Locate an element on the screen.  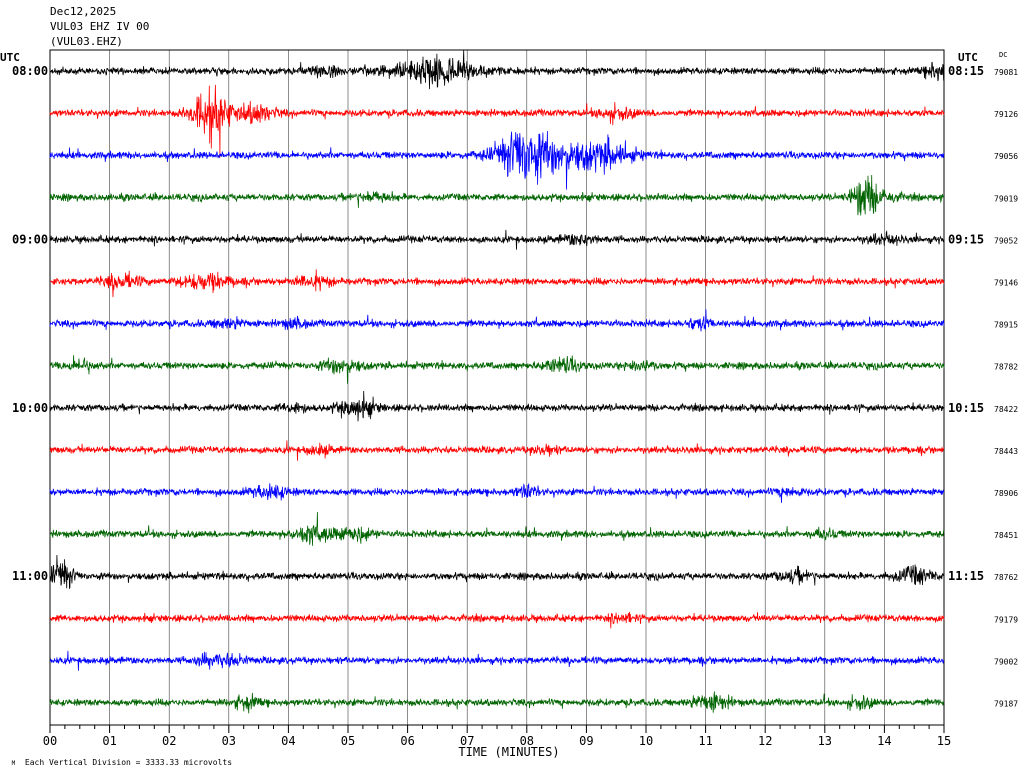
x-tick-label: 00 is located at coordinates (50, 741).